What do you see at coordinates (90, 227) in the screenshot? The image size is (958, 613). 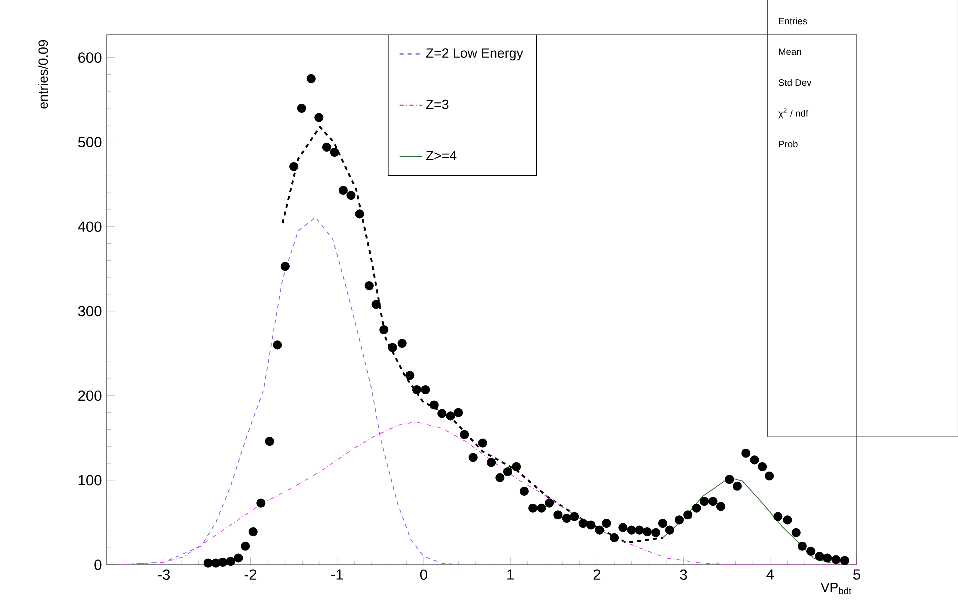 I see `y-tick-label: 400` at bounding box center [90, 227].